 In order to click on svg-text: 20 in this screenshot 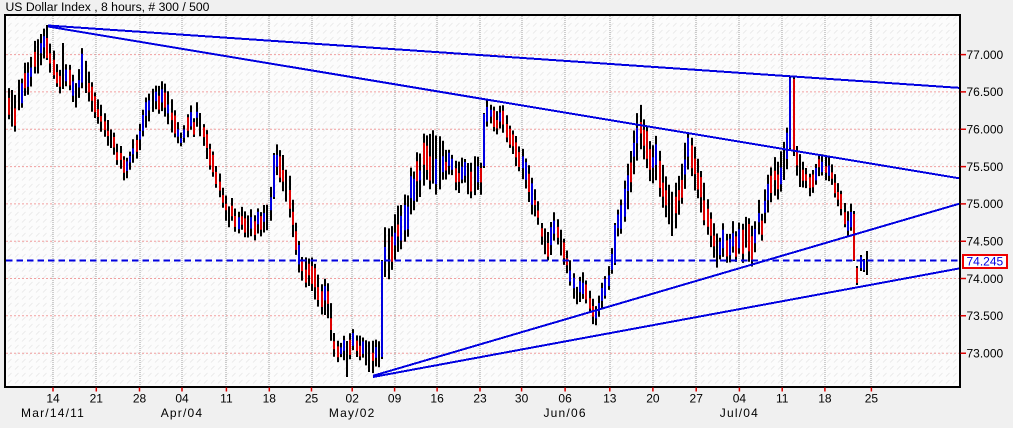, I will do `click(653, 399)`.